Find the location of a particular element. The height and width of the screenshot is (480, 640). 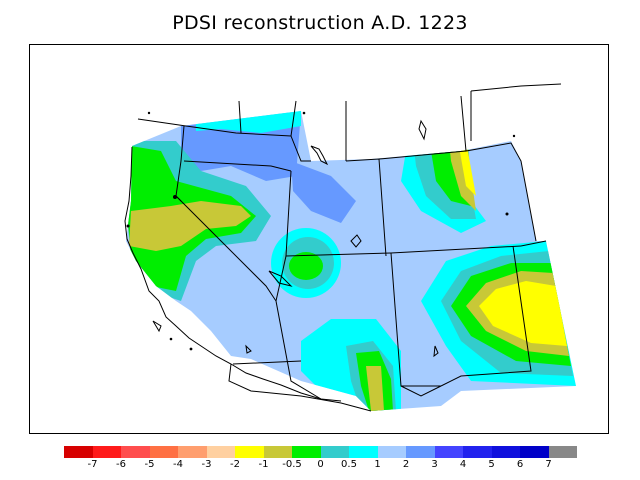

colorbar-label: -5 is located at coordinates (149, 464).